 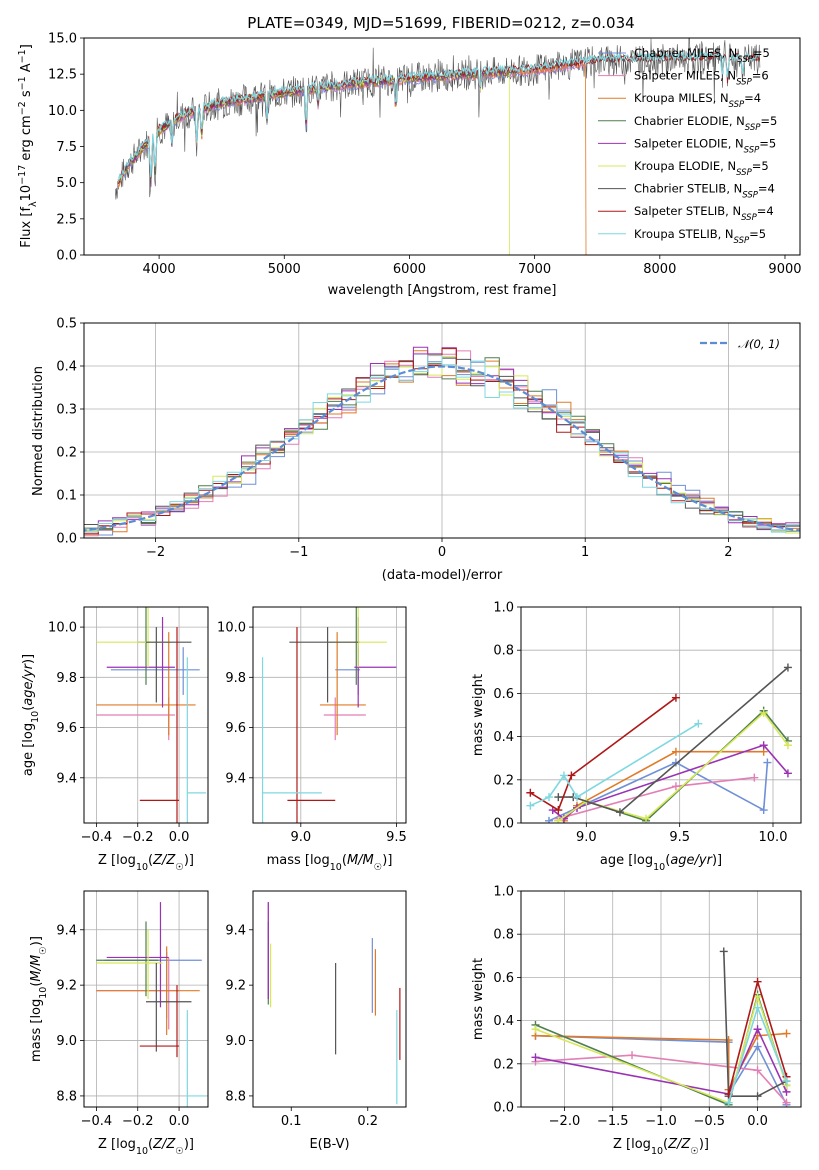 What do you see at coordinates (66, 1041) in the screenshot?
I see `y-tick-label: 9.0` at bounding box center [66, 1041].